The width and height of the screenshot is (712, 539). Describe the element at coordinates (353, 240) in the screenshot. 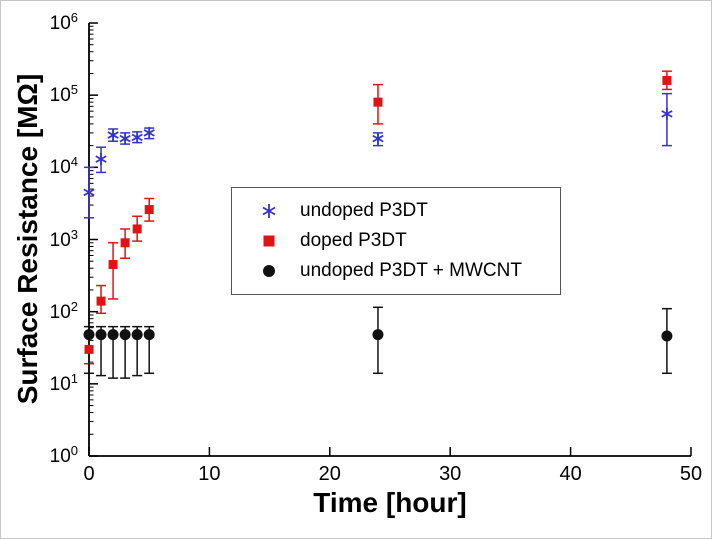

I see `legend-label: doped P3DT` at that location.